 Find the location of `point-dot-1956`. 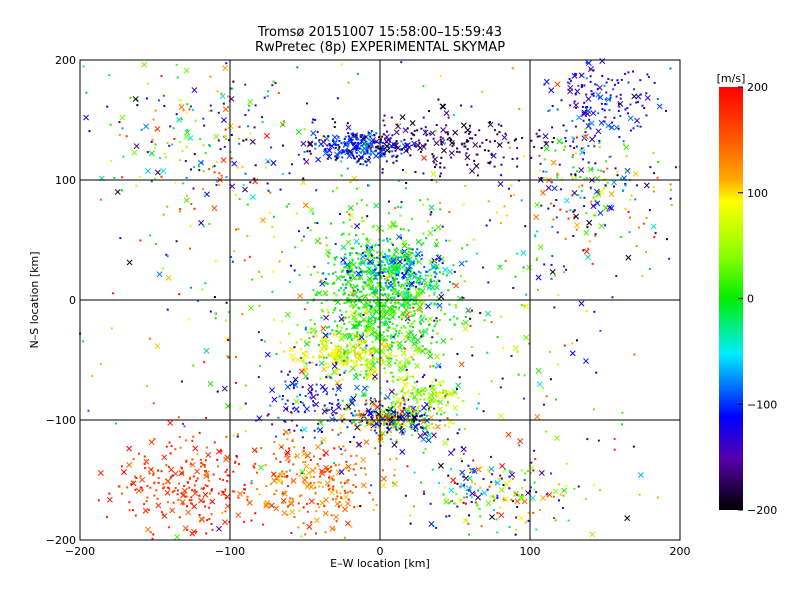

point-dot-1956 is located at coordinates (414, 143).